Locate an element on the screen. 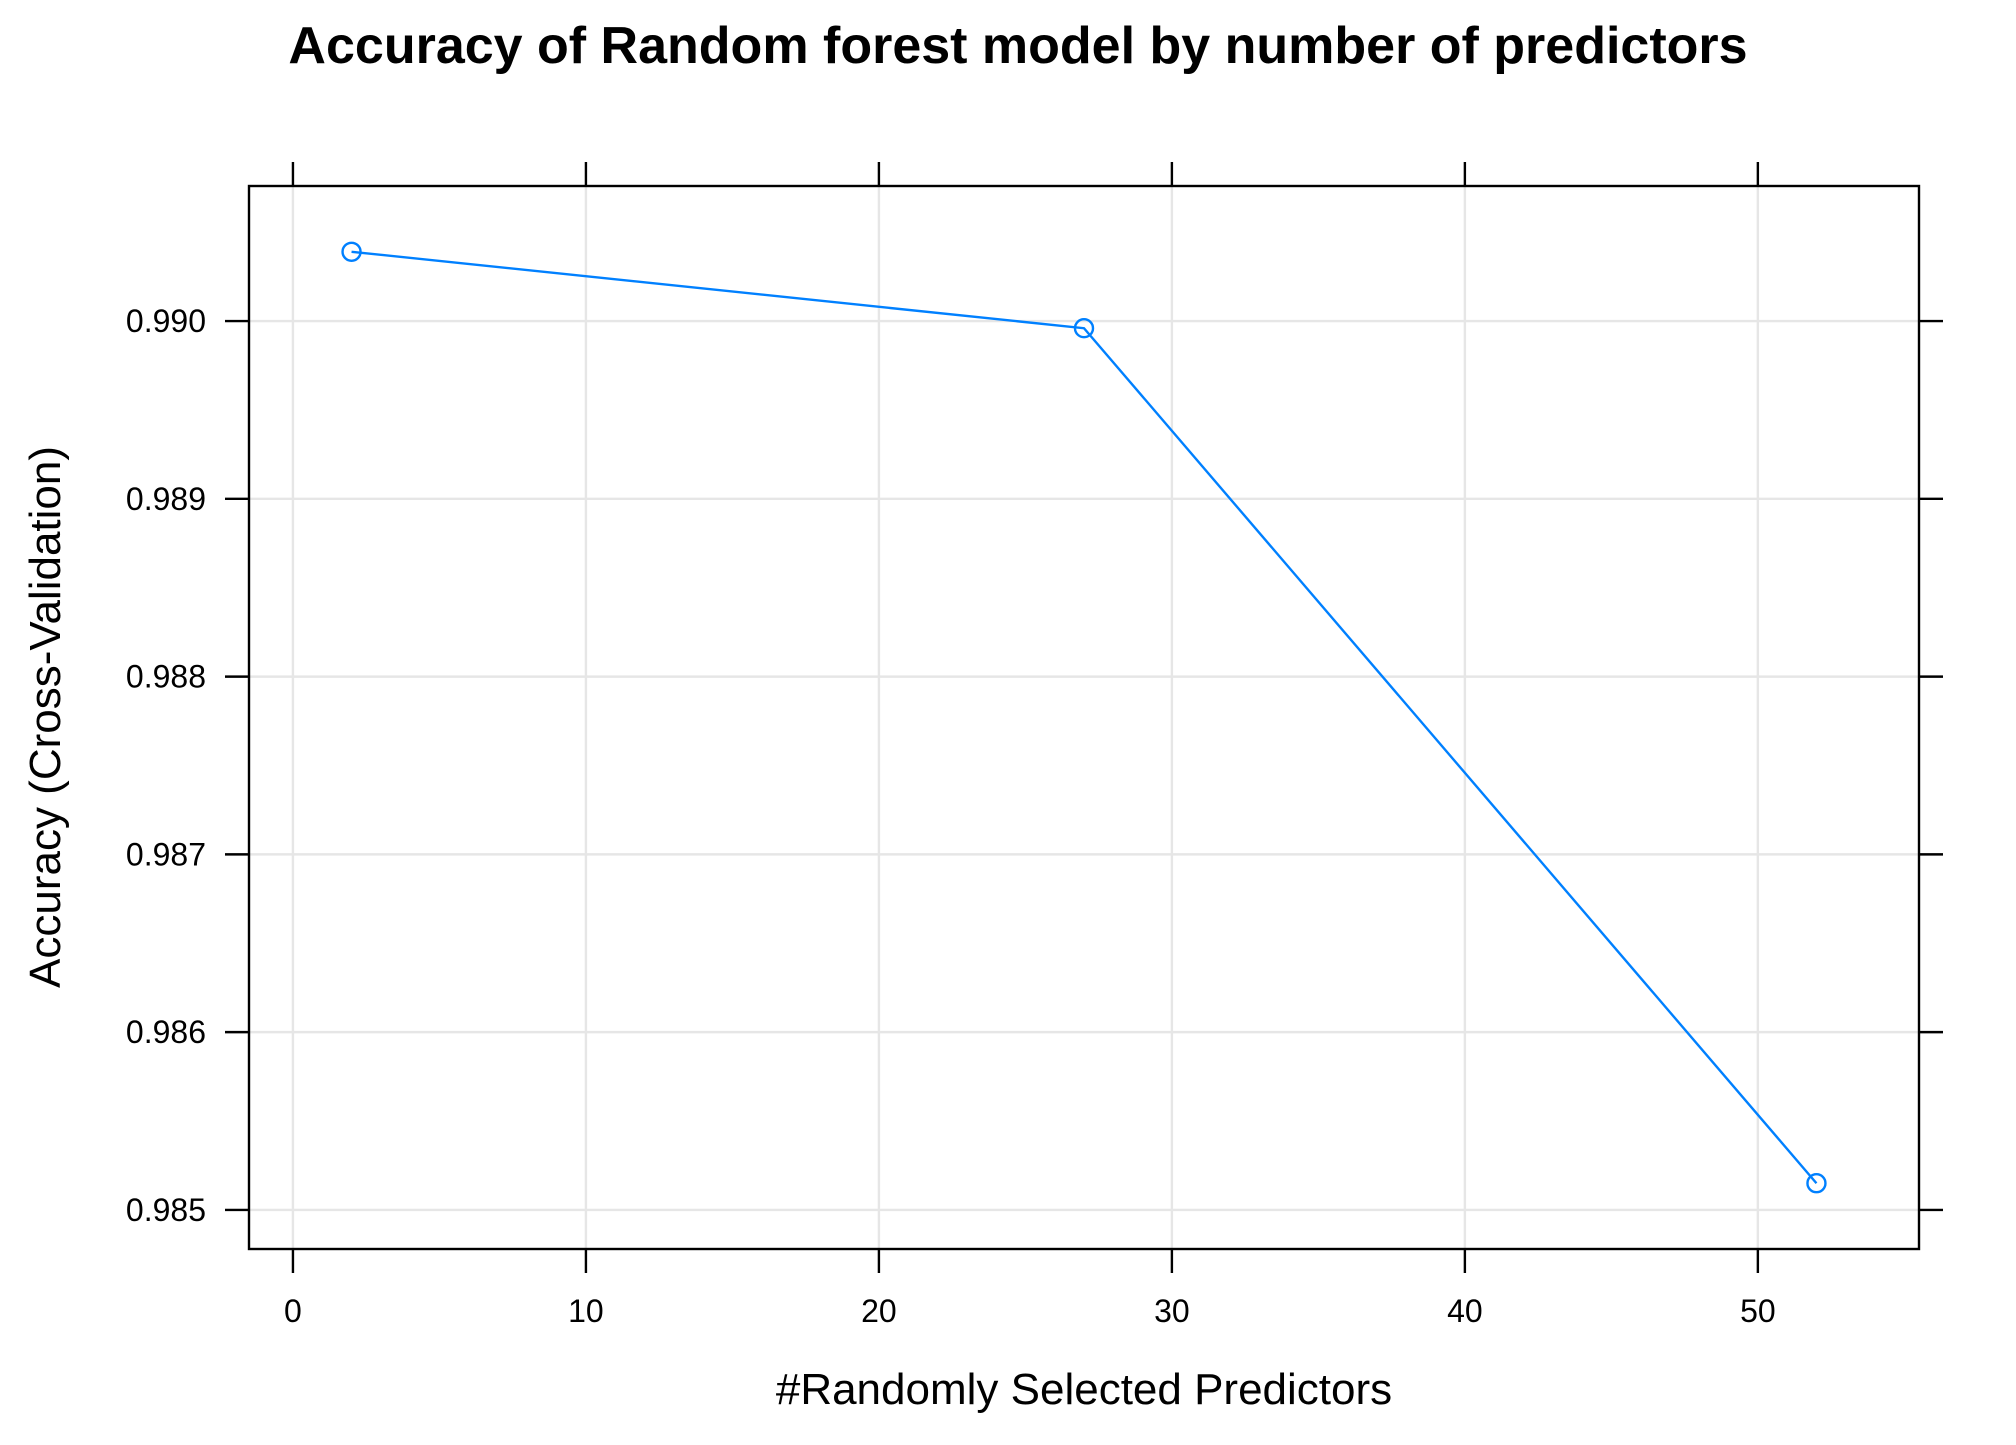 Image resolution: width=2016 pixels, height=1445 pixels. x-tick-label: 20 is located at coordinates (879, 1311).